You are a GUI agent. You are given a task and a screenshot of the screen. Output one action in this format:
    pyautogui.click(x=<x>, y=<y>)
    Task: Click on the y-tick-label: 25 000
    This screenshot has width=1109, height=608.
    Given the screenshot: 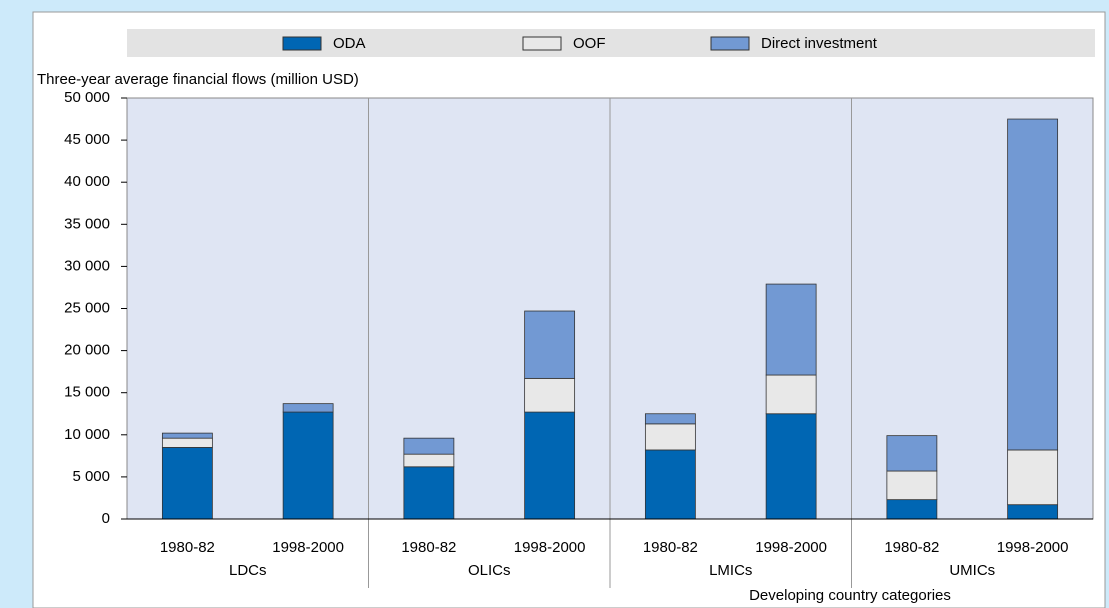 What is the action you would take?
    pyautogui.click(x=87, y=307)
    